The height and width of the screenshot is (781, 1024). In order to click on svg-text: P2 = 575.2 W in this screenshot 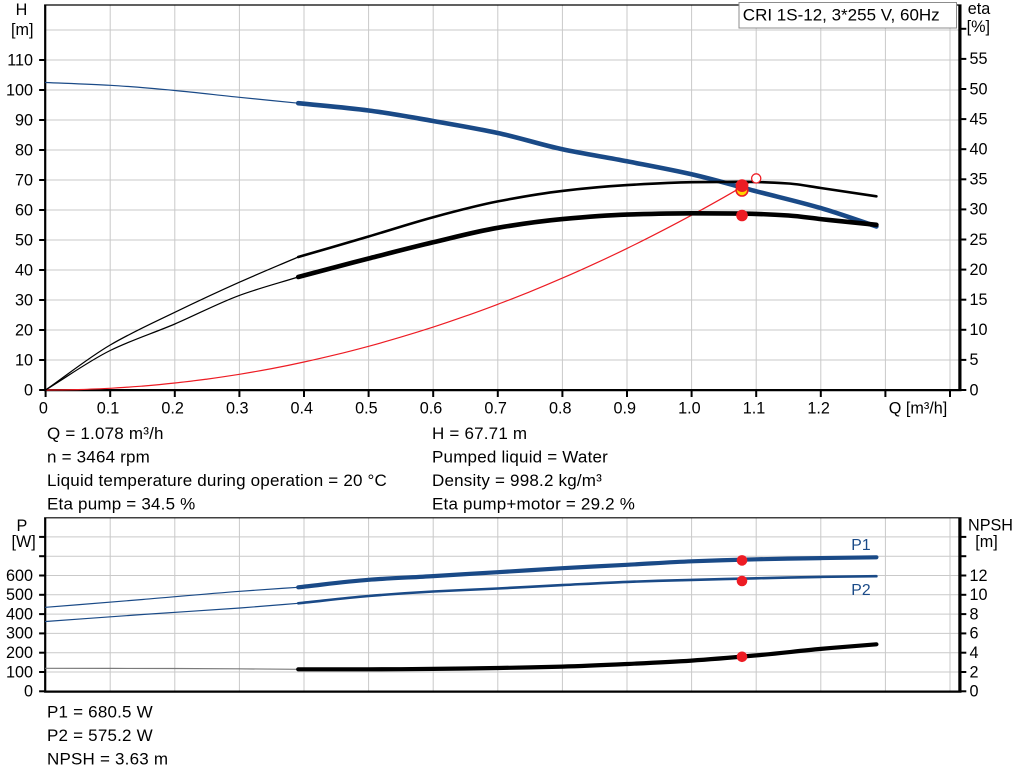, I will do `click(100, 735)`.